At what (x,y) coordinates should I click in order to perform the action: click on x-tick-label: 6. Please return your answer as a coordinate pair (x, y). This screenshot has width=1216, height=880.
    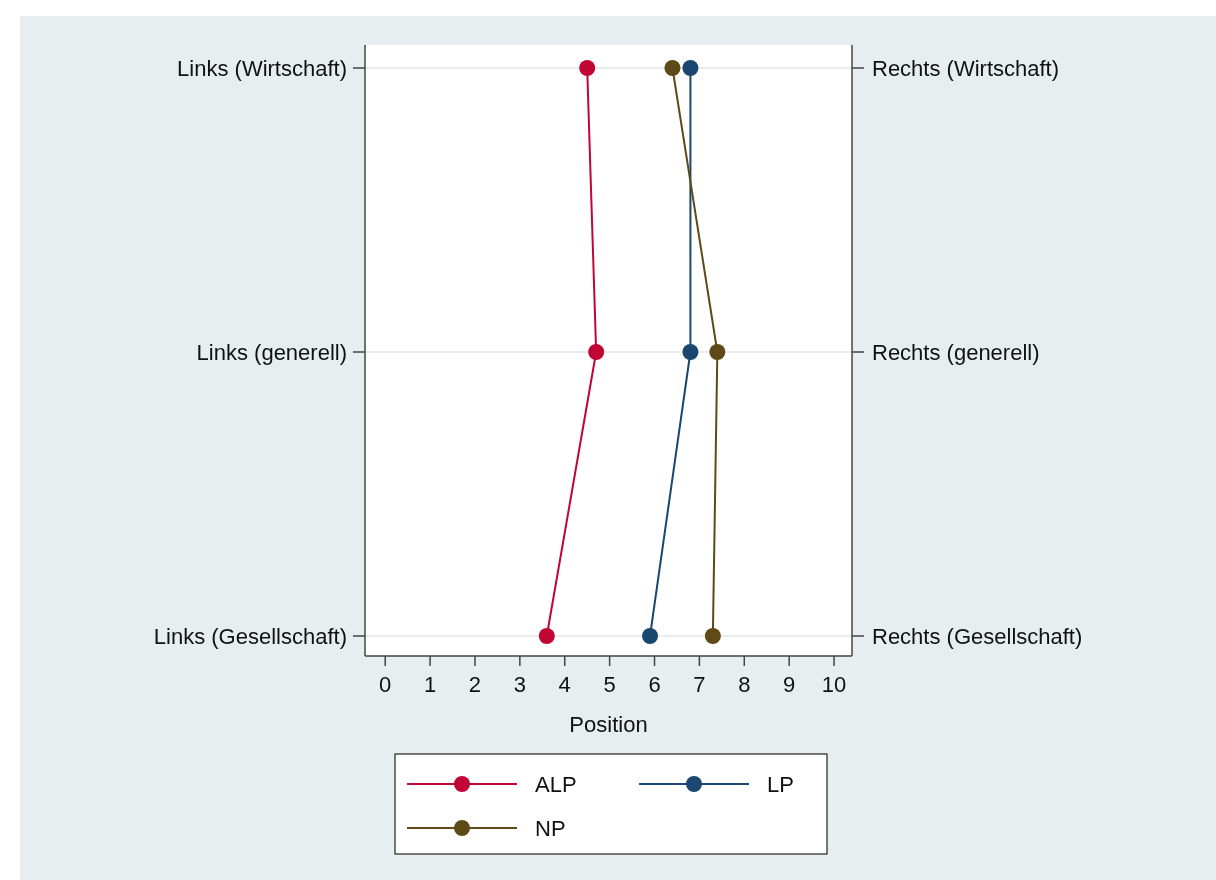
    Looking at the image, I should click on (654, 684).